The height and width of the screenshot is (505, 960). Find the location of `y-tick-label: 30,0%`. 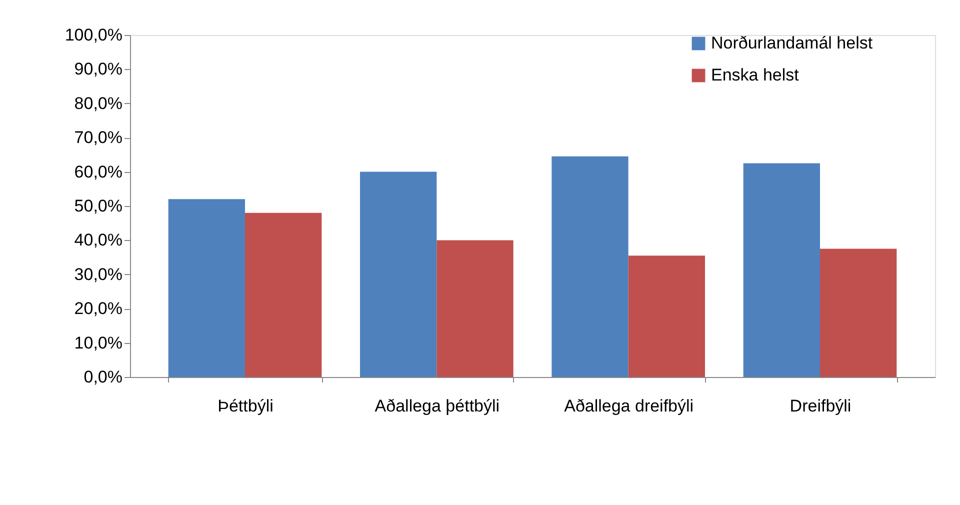

y-tick-label: 30,0% is located at coordinates (98, 274).